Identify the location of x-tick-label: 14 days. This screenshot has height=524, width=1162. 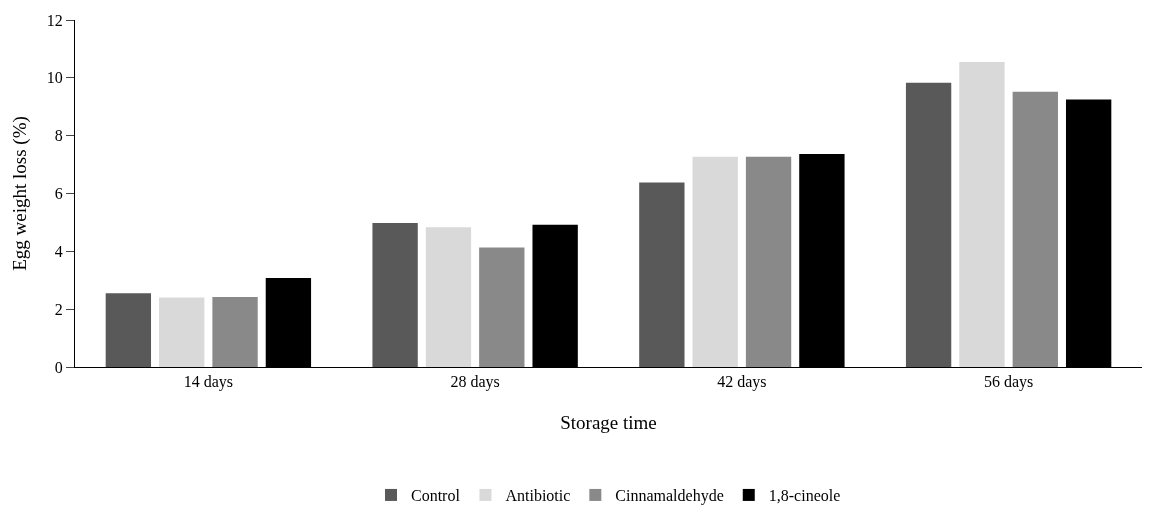
(208, 382).